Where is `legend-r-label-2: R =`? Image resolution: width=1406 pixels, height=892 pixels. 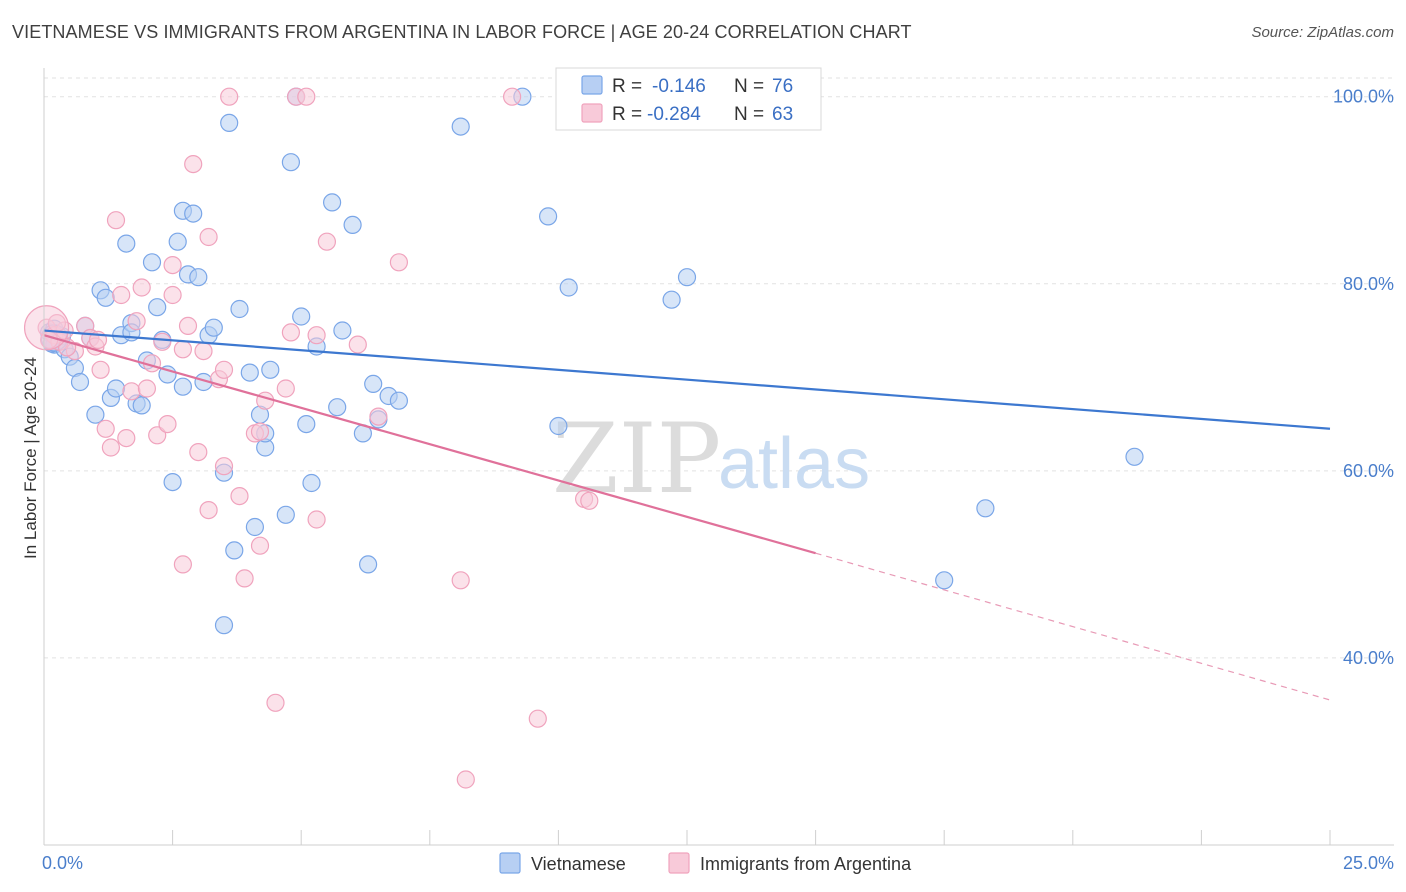 legend-r-label-2: R = is located at coordinates (627, 114).